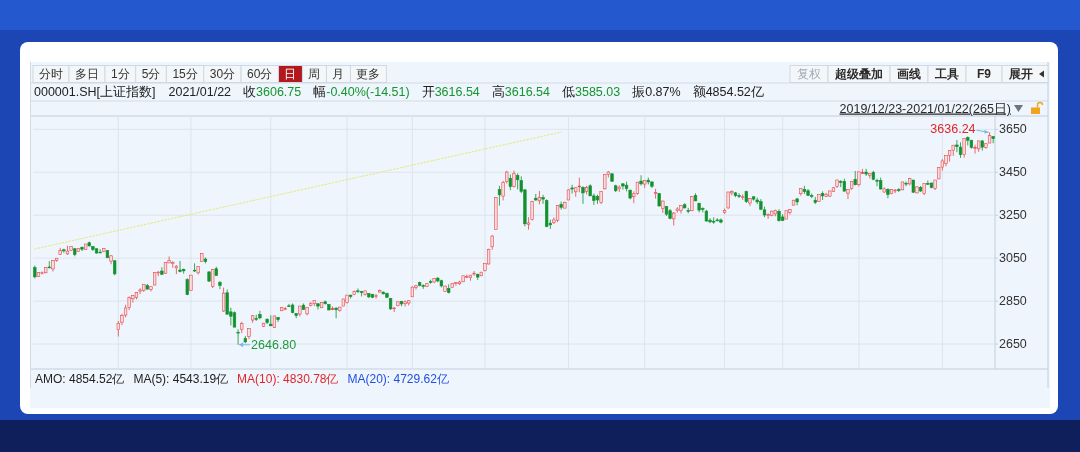  What do you see at coordinates (272, 92) in the screenshot?
I see `annotation: 收3606.75` at bounding box center [272, 92].